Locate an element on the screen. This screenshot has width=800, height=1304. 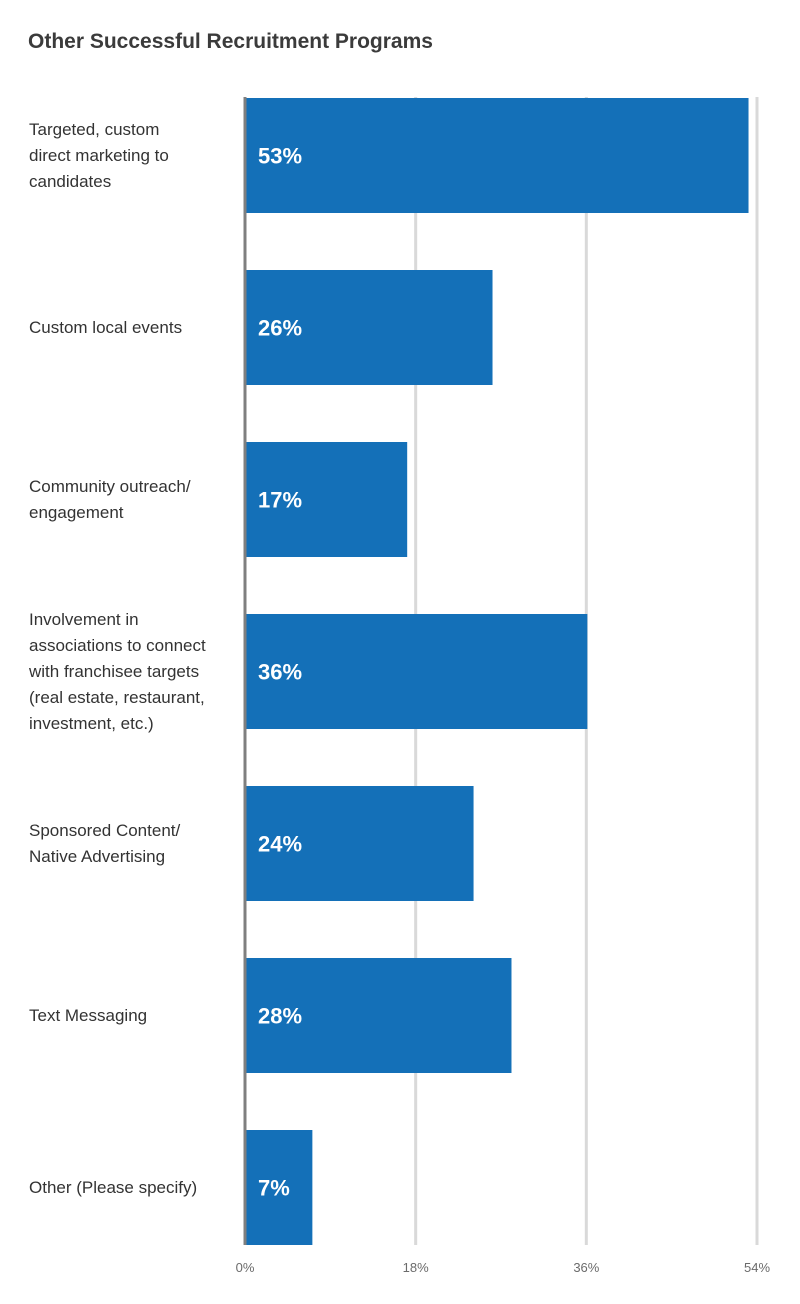
bar-value-label-5: 24% is located at coordinates (280, 844).